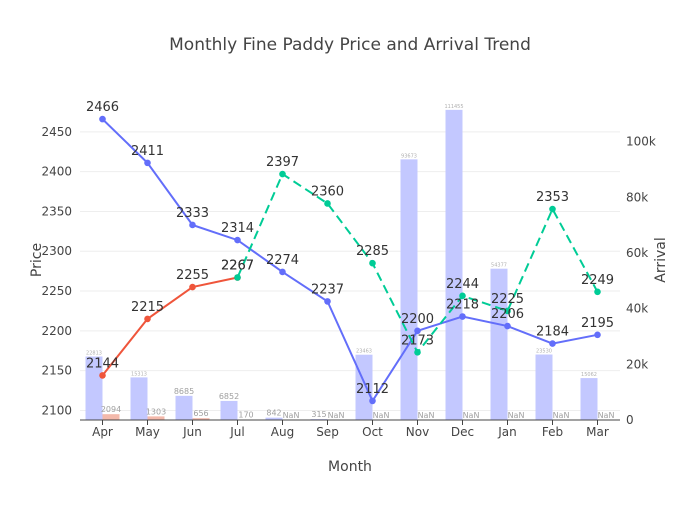  Describe the element at coordinates (56, 291) in the screenshot. I see `y-tick-label: 2250` at that location.